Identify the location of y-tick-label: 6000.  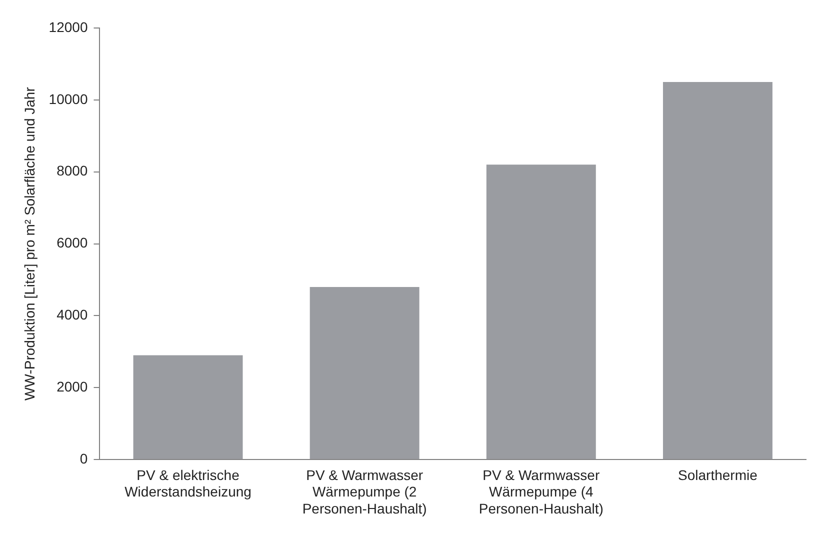
(72, 242).